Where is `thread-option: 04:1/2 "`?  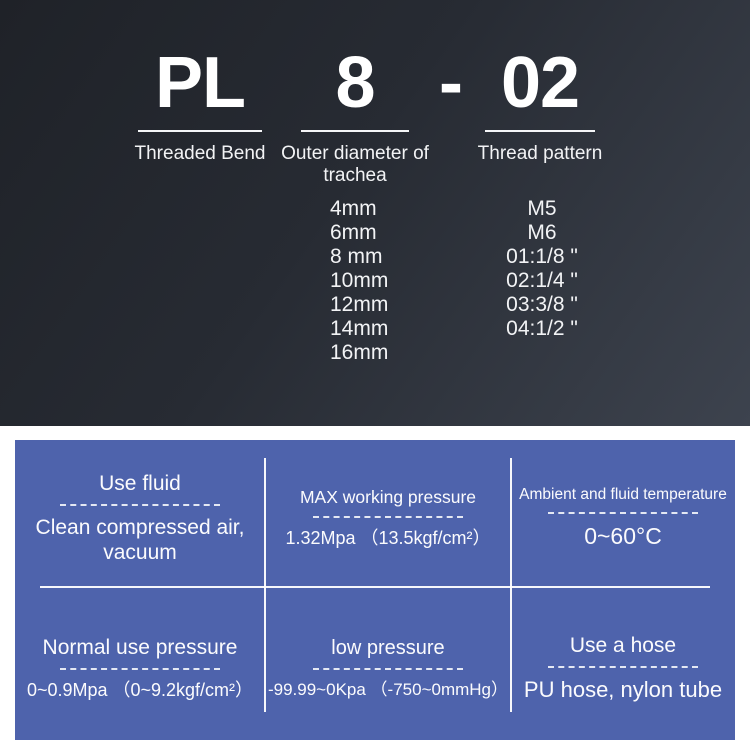 thread-option: 04:1/2 " is located at coordinates (542, 328).